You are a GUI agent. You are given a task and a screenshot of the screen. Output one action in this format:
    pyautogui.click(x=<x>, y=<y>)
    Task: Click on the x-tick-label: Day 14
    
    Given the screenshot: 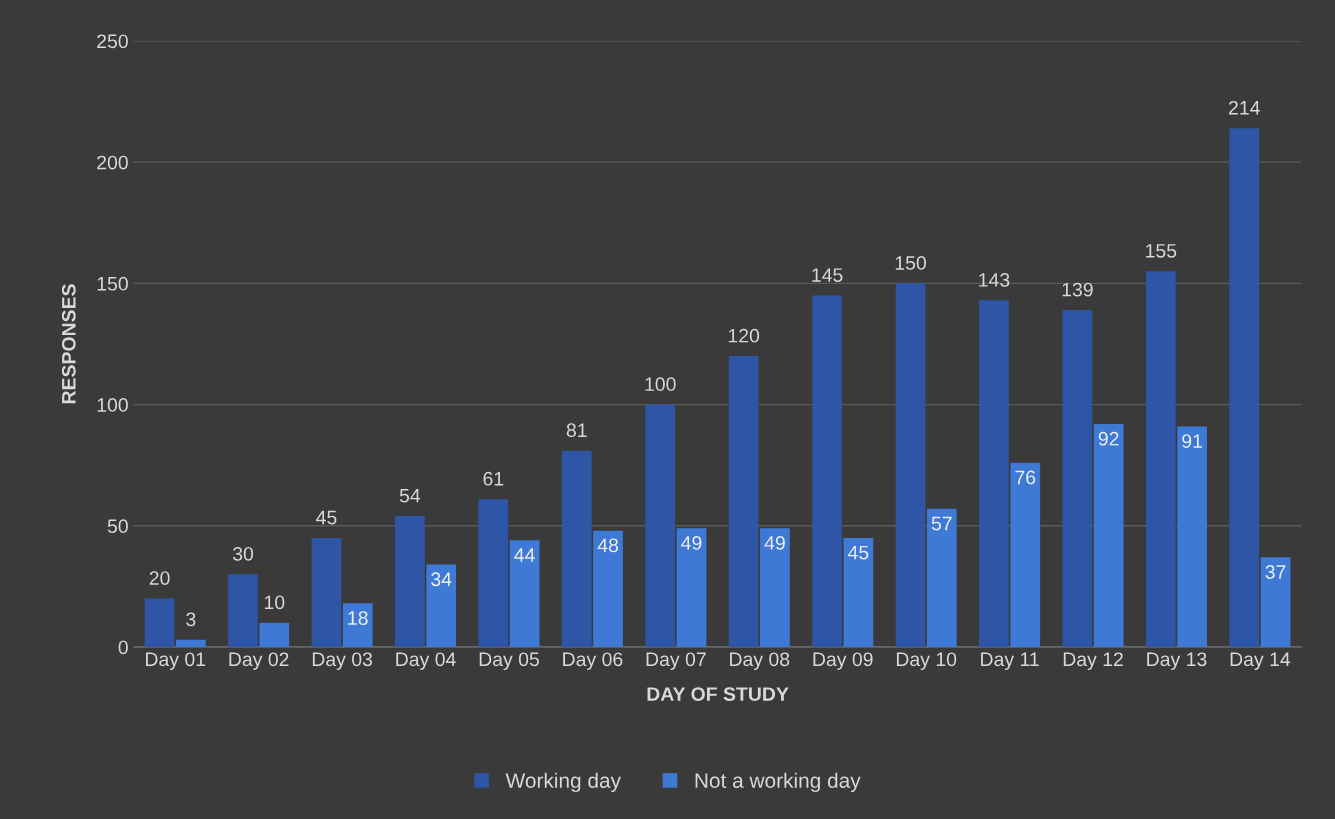 What is the action you would take?
    pyautogui.click(x=1260, y=661)
    